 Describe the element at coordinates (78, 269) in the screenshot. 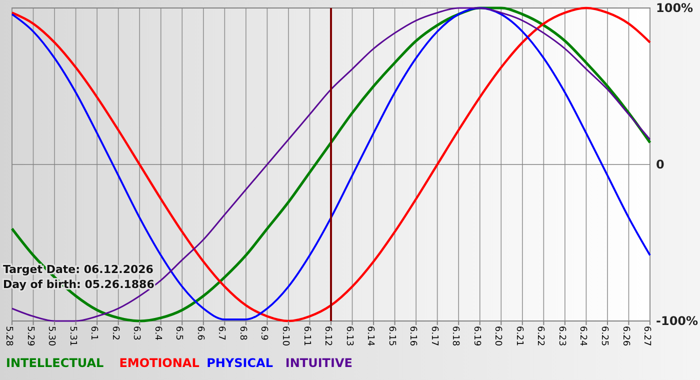

I see `annotation: Target Date: 06.12.2026` at that location.